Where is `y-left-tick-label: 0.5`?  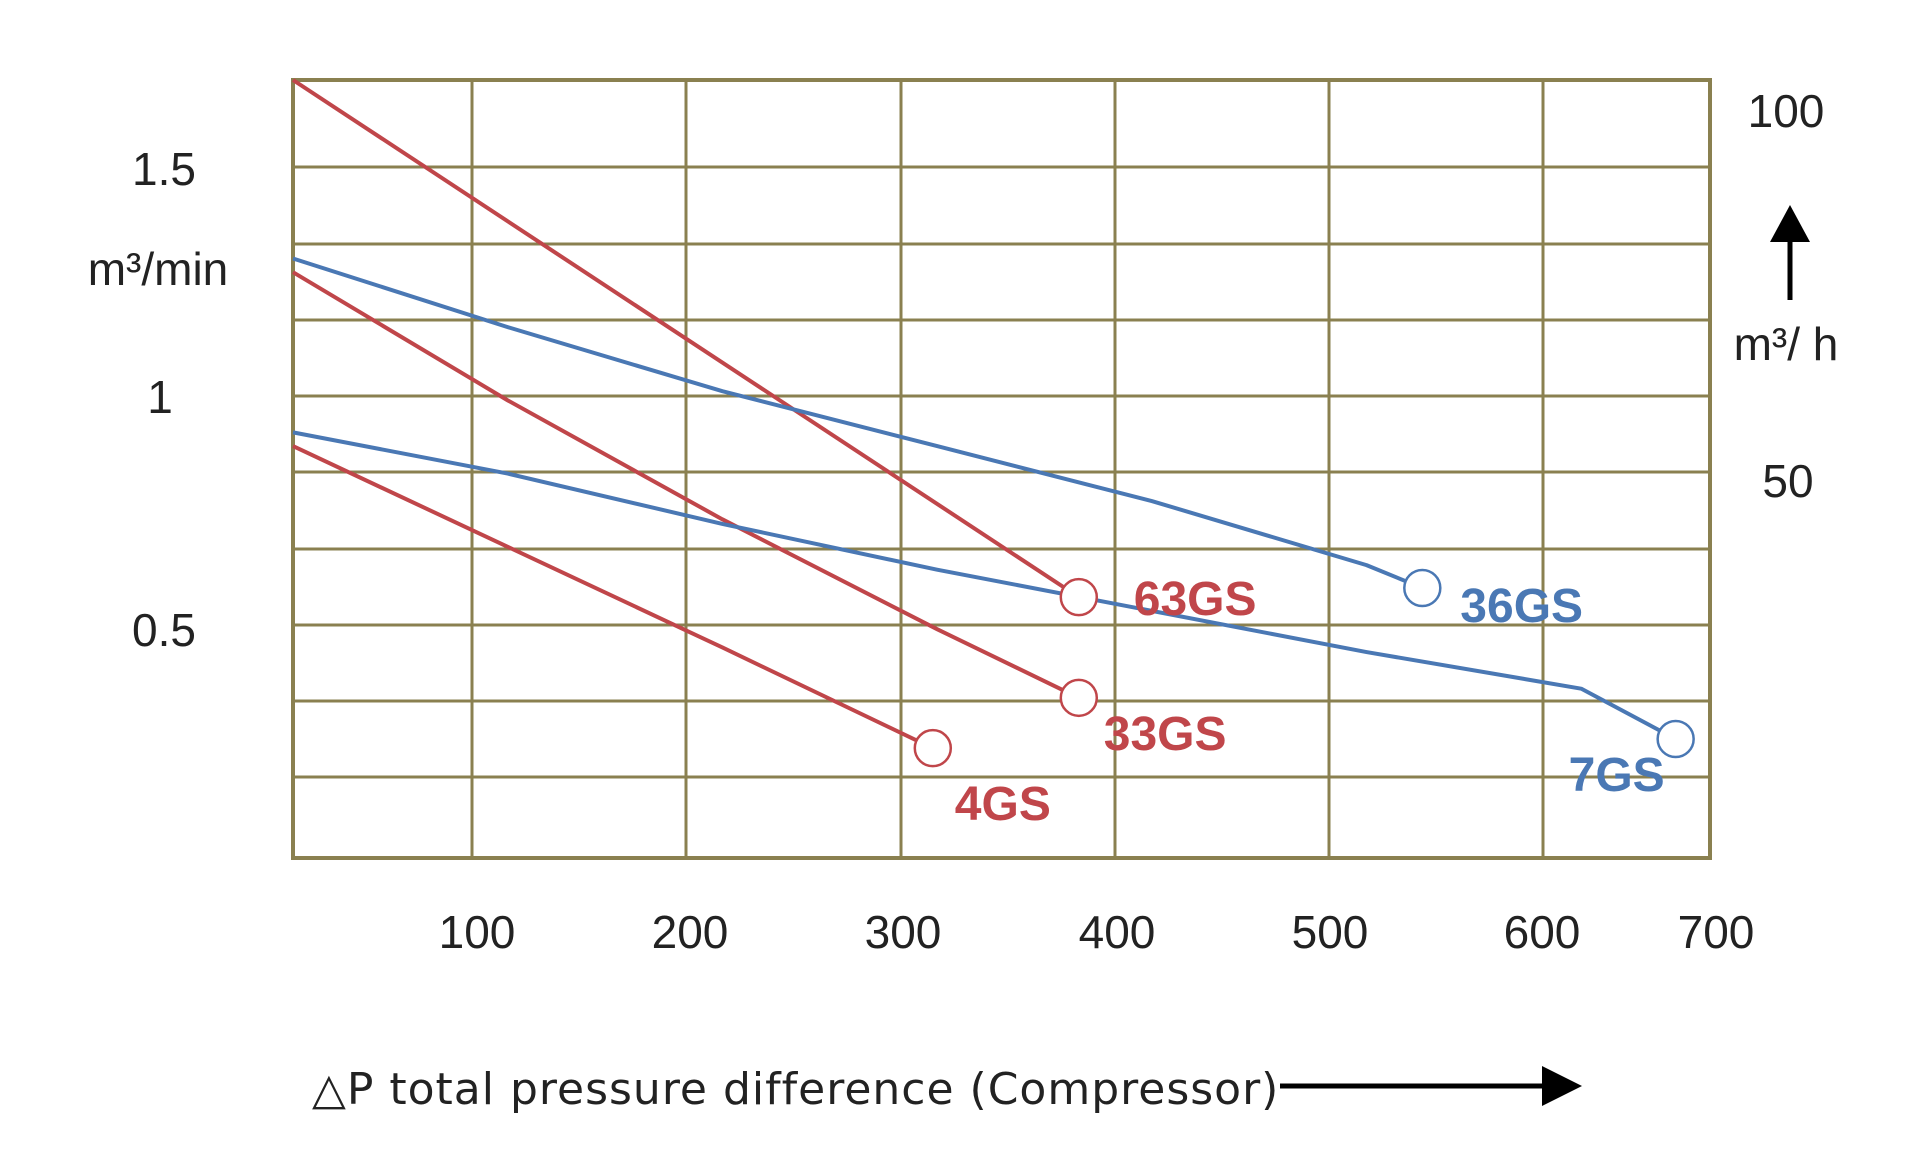 y-left-tick-label: 0.5 is located at coordinates (164, 630).